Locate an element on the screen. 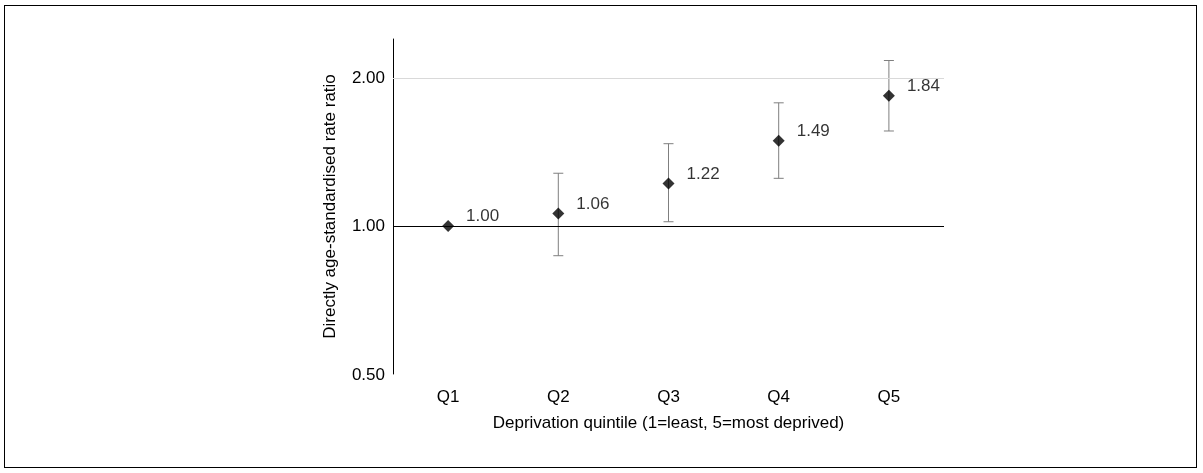  x-tick-label: Q2 is located at coordinates (558, 396).